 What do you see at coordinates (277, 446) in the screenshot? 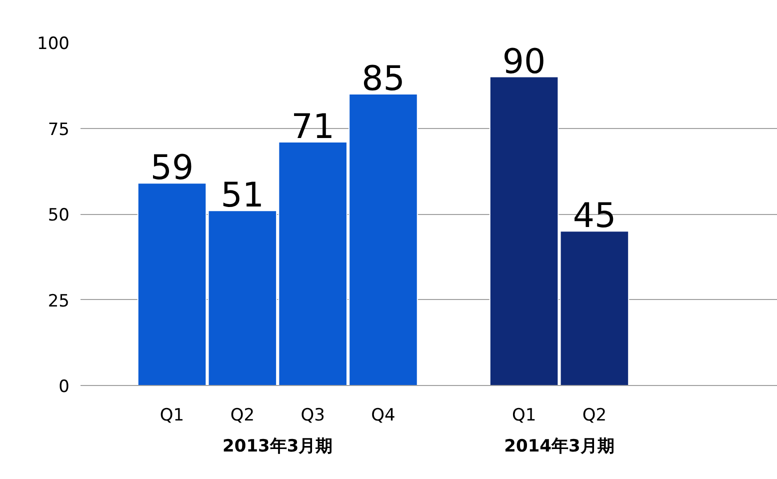
I see `text: 2013年3月期` at bounding box center [277, 446].